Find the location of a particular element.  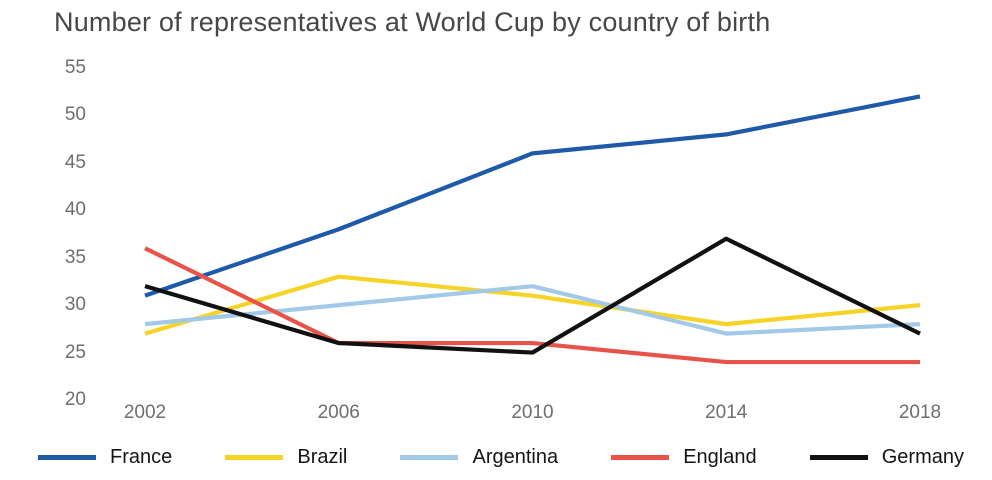

y-axis-tick-label: 25 is located at coordinates (75, 352).